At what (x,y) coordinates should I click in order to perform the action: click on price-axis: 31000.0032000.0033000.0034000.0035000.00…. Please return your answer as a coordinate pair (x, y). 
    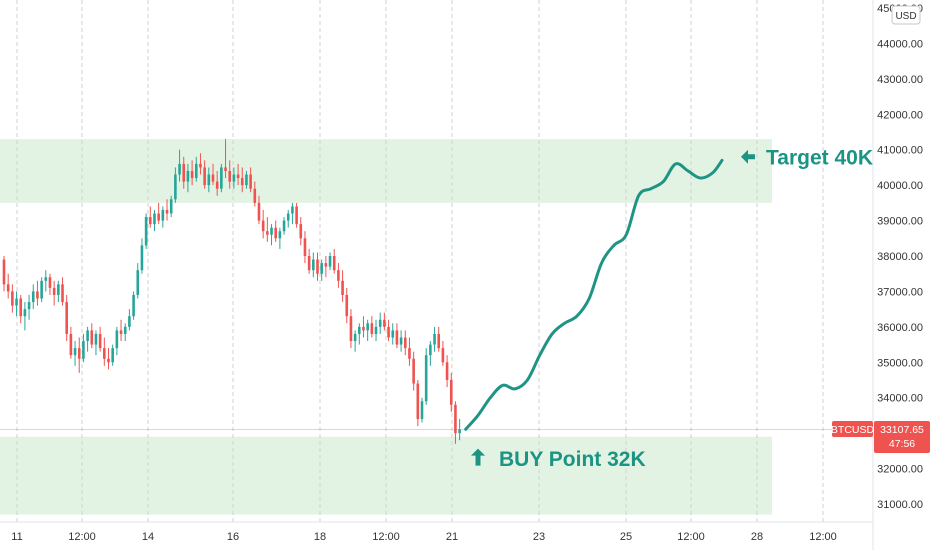
    Looking at the image, I should click on (902, 275).